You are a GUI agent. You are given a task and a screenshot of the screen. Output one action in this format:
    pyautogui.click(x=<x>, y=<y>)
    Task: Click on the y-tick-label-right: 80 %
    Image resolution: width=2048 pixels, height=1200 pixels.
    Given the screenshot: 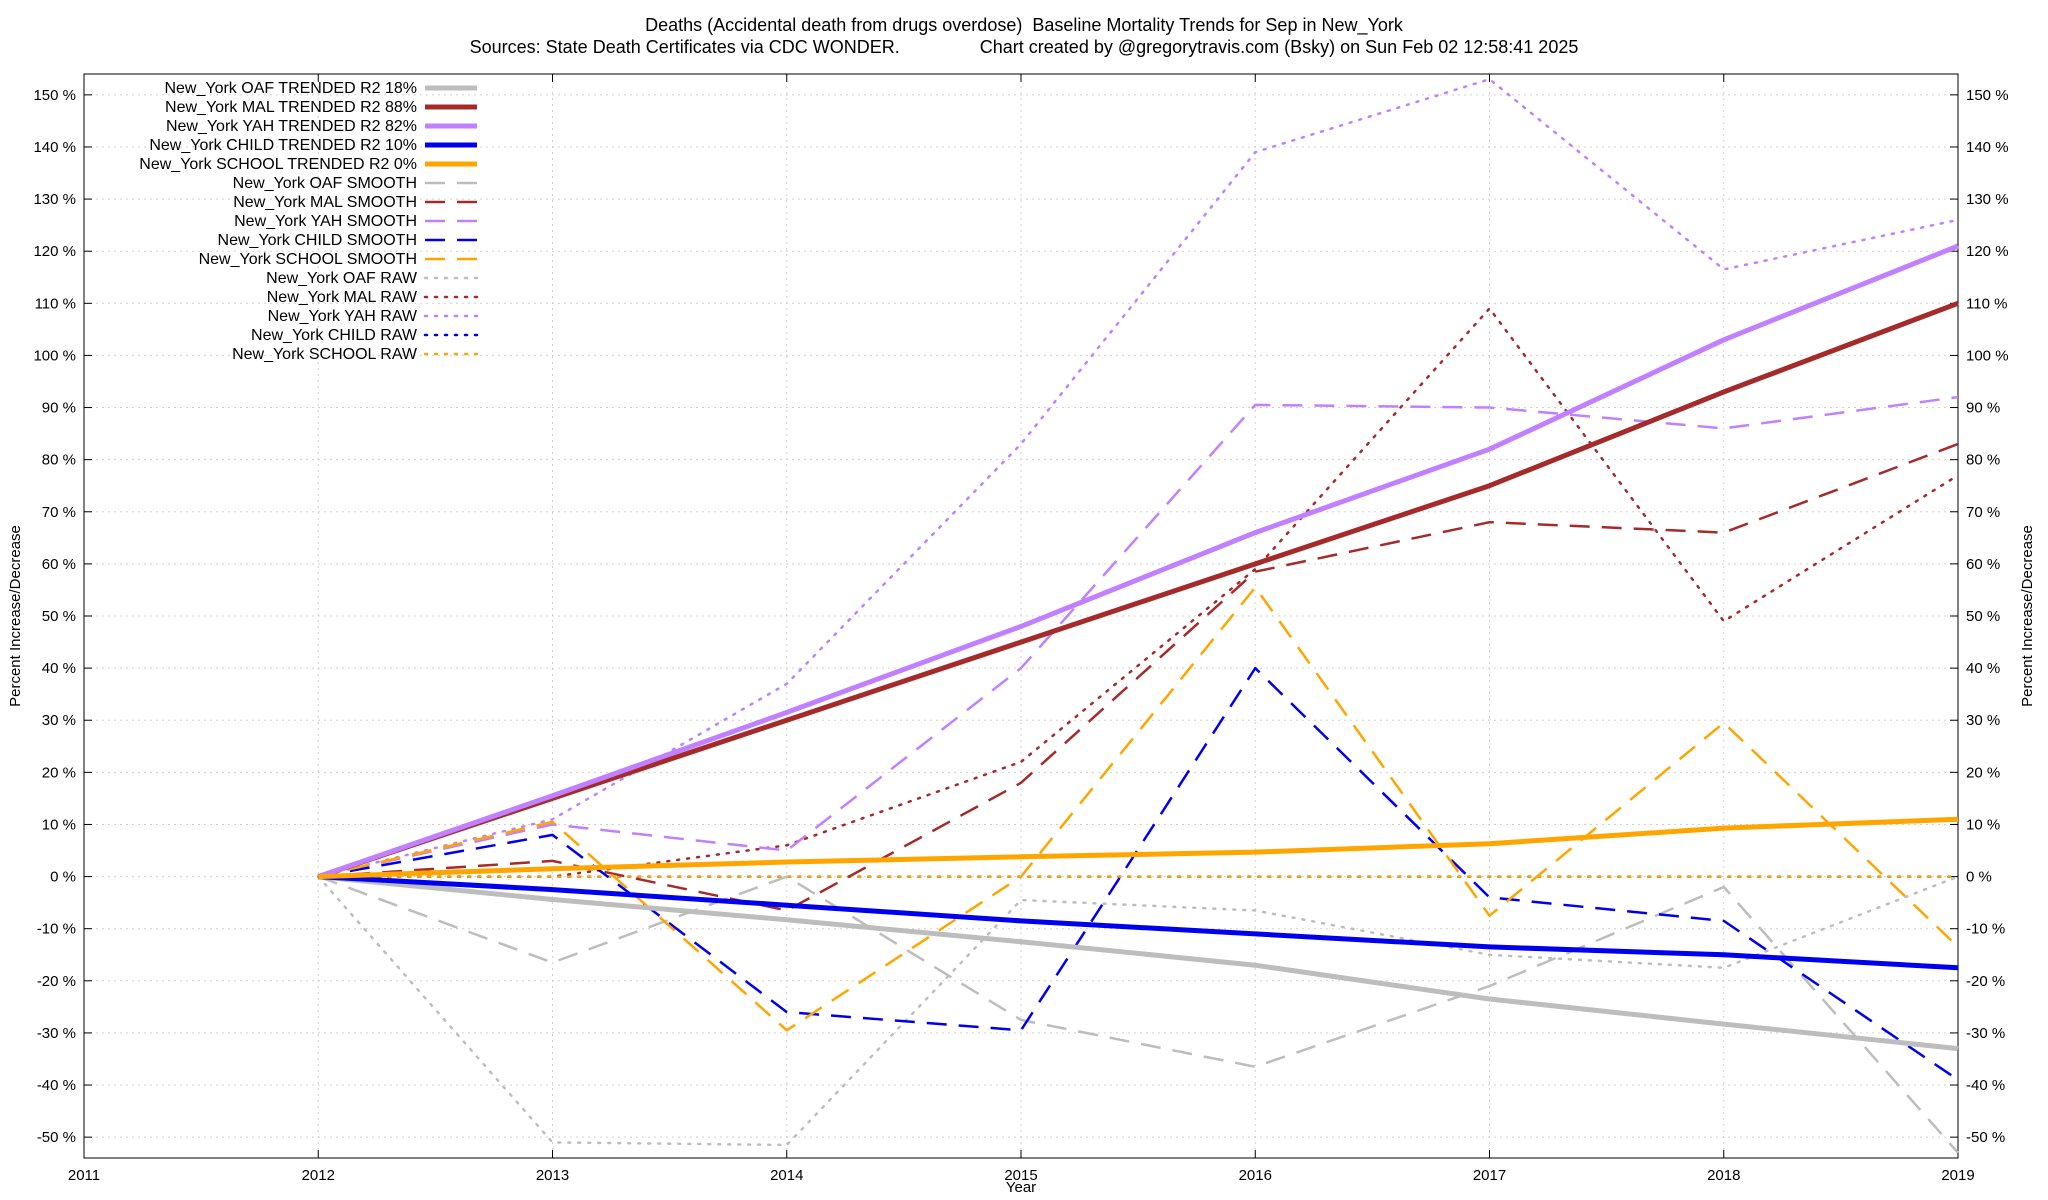 What is the action you would take?
    pyautogui.click(x=1983, y=460)
    